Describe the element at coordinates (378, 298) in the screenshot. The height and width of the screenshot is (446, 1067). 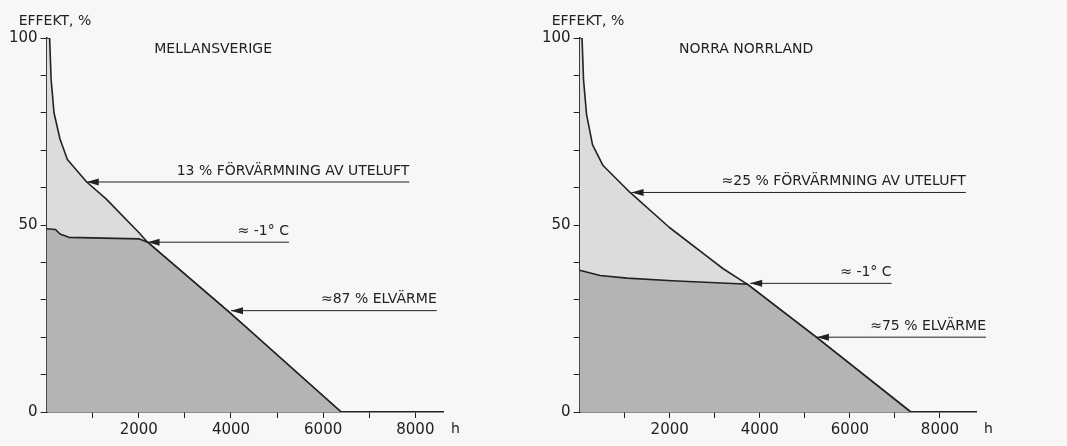
I see `annotation: ≈87 % ELVÄRME` at that location.